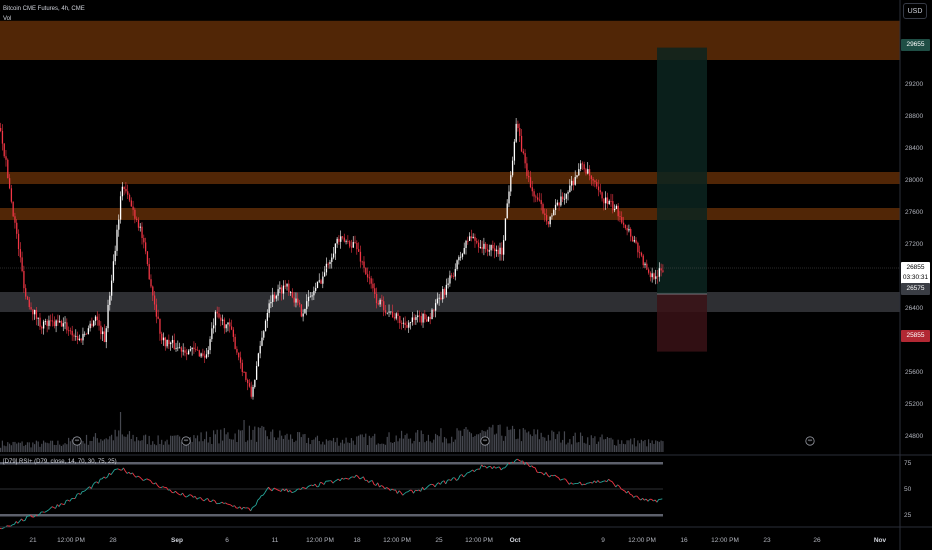 Image resolution: width=932 pixels, height=550 pixels. What do you see at coordinates (450, 302) in the screenshot?
I see `support-zone` at bounding box center [450, 302].